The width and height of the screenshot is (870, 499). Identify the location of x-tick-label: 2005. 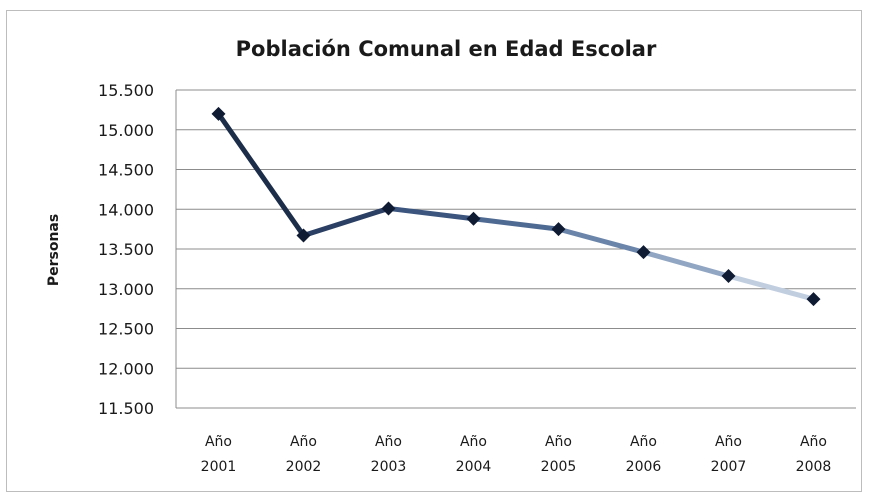
(559, 467).